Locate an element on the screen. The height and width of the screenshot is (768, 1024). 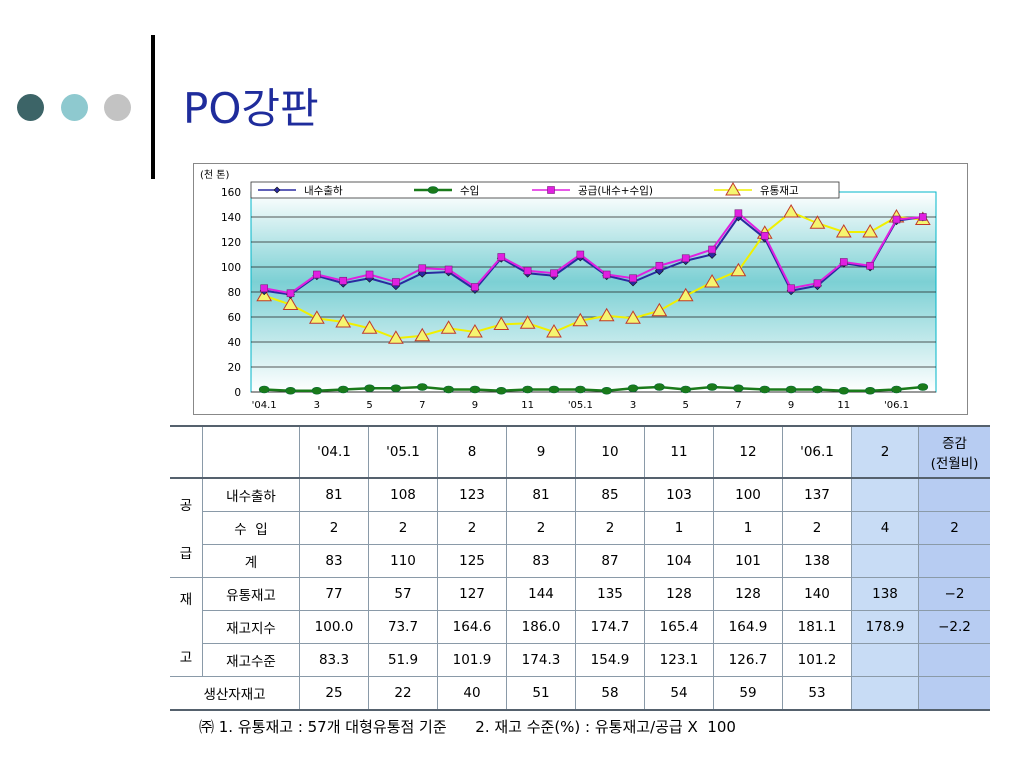
table-cell: 73.7 is located at coordinates (403, 627).